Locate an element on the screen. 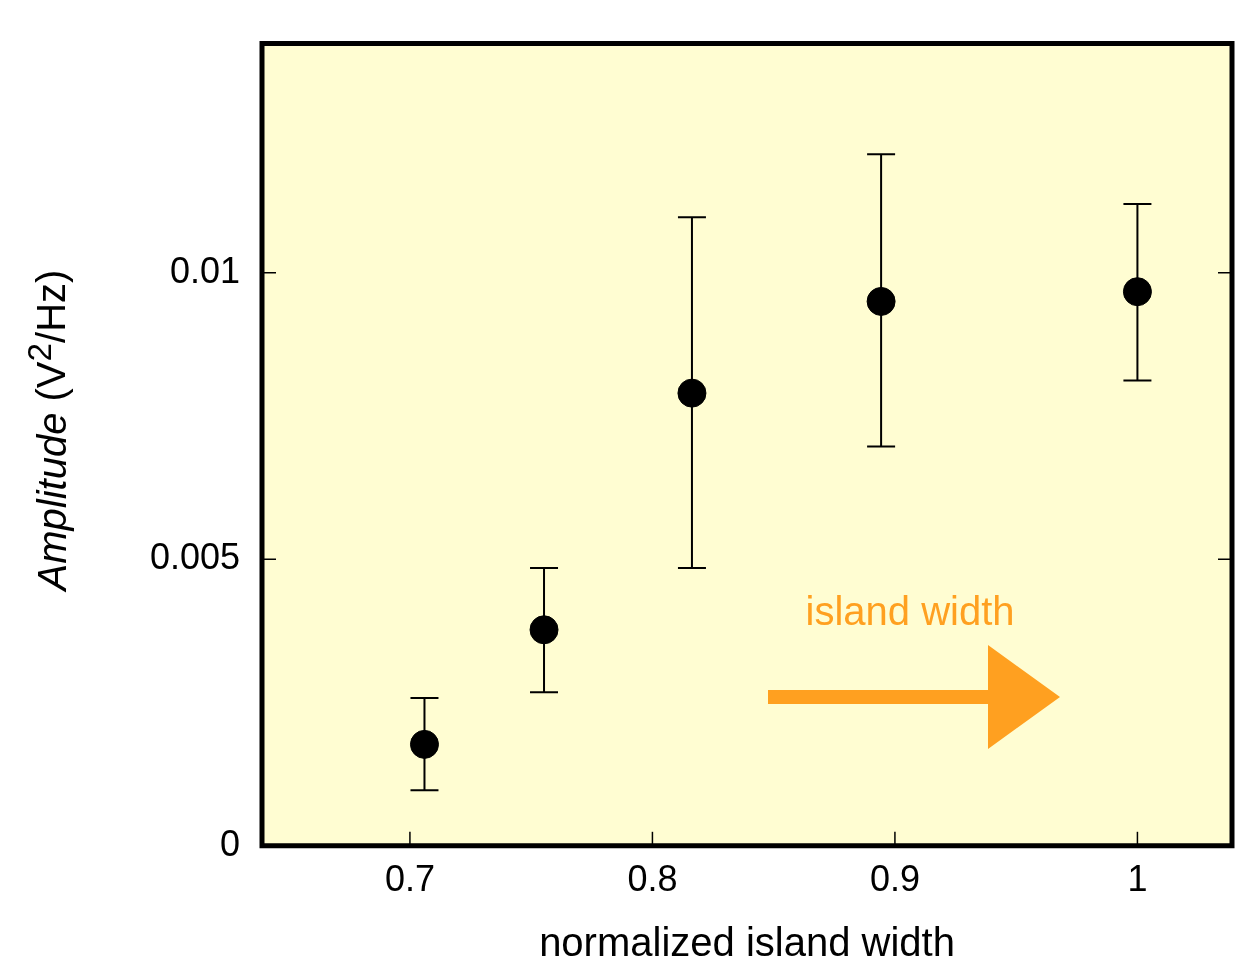 Image resolution: width=1247 pixels, height=973 pixels. annotation: island width is located at coordinates (910, 611).